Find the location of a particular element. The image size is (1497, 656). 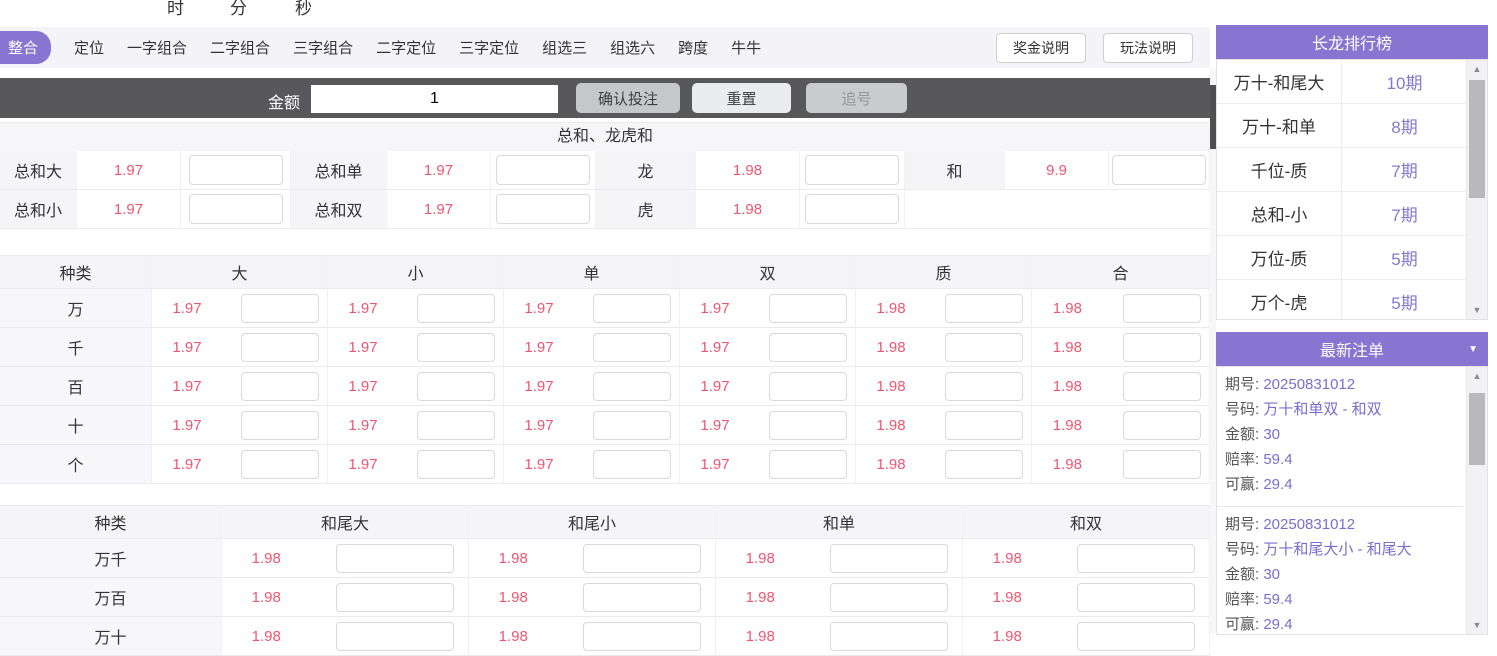

tab-item: 三字定位 is located at coordinates (489, 48).